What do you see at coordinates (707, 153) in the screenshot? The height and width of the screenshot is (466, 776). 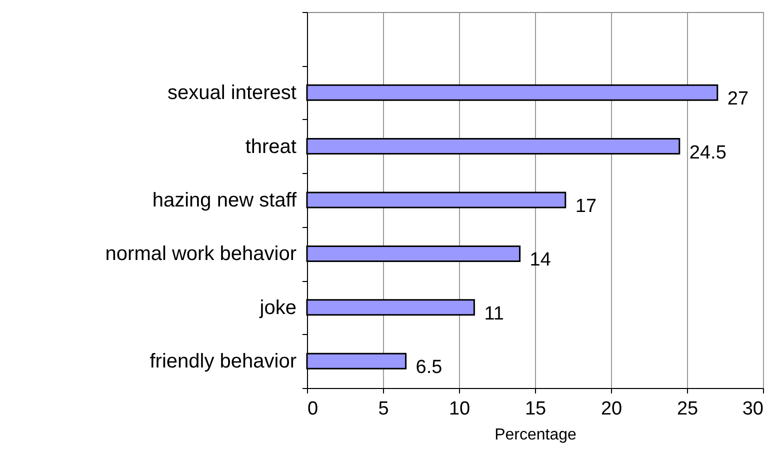 I see `data-label: 24.5` at bounding box center [707, 153].